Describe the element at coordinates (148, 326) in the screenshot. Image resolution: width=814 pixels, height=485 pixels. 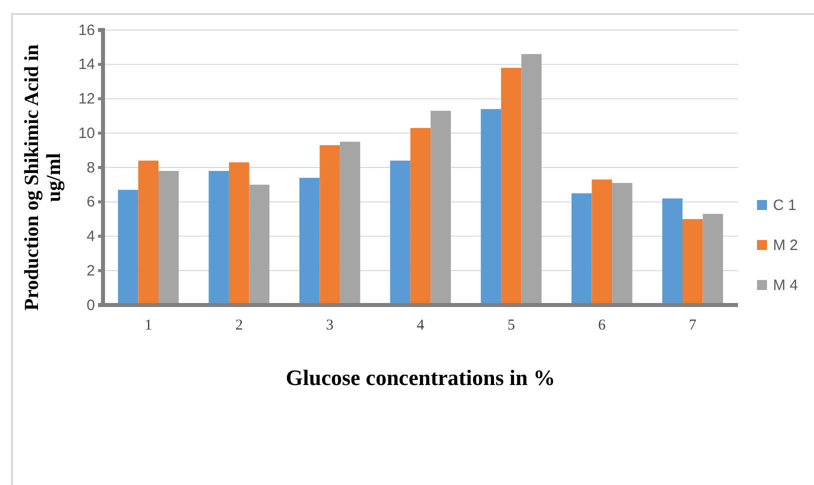
I see `x-tick-label: 1` at that location.